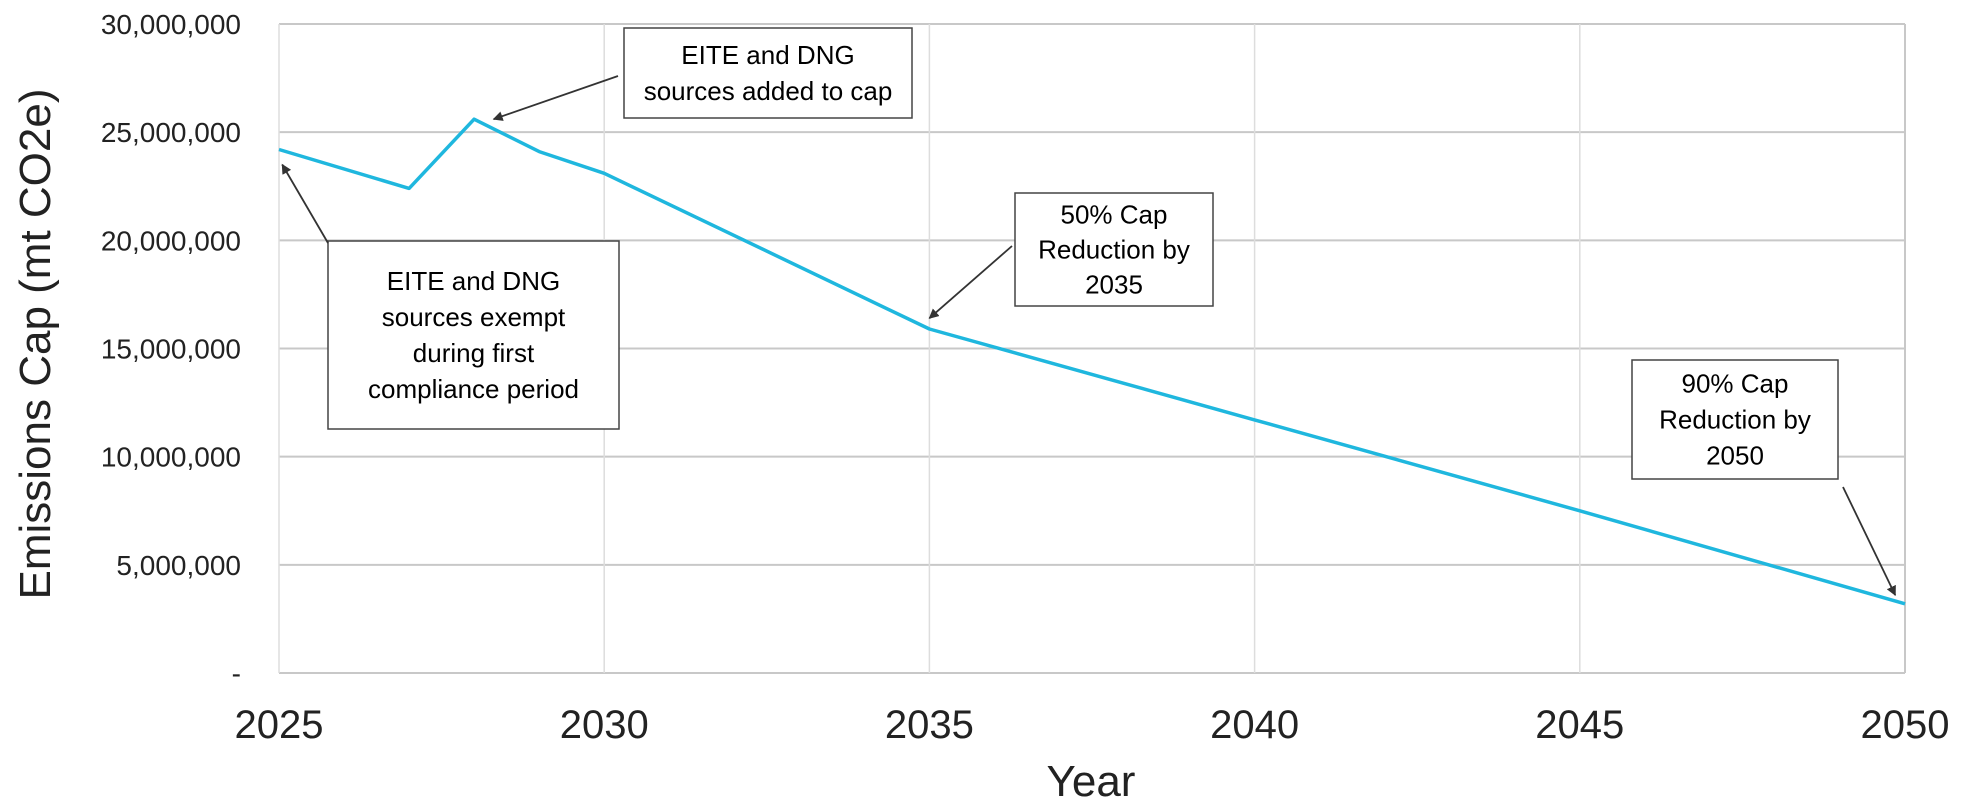 The height and width of the screenshot is (806, 1961). I want to click on y-axis-title: Emissions Cap (mt CO2e), so click(35, 343).